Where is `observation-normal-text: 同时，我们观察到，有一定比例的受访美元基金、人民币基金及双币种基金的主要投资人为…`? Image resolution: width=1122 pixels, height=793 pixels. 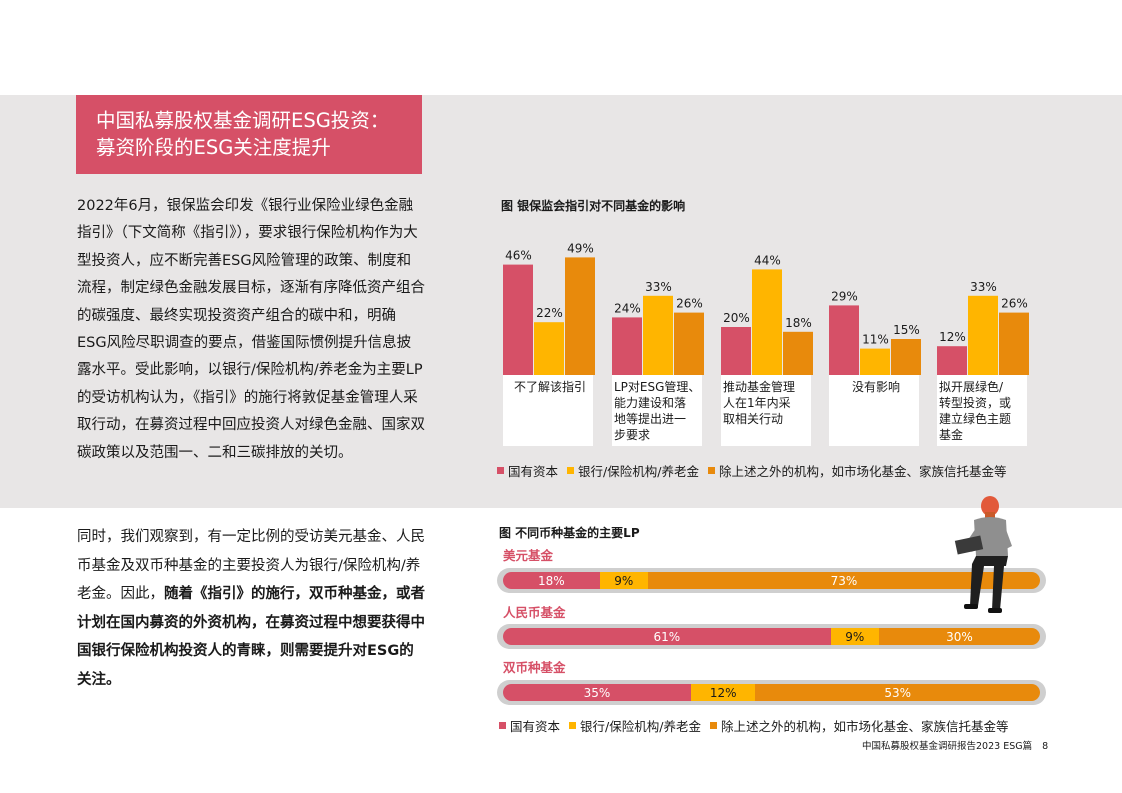 observation-normal-text: 同时，我们观察到，有一定比例的受访美元基金、人民币基金及双币种基金的主要投资人为… is located at coordinates (251, 565).